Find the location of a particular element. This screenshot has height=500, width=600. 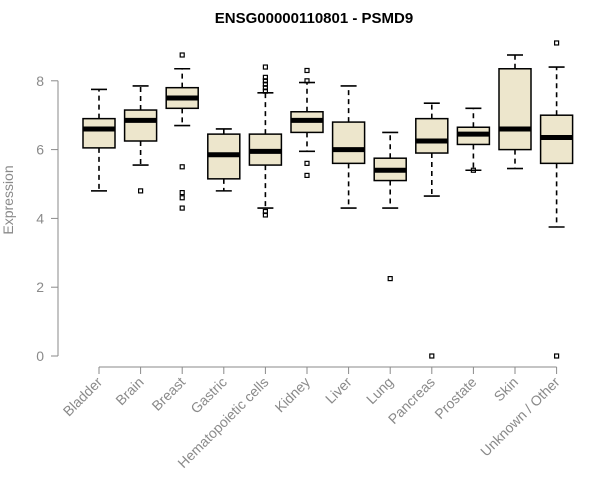

y-tick-label: 4 is located at coordinates (40, 218).